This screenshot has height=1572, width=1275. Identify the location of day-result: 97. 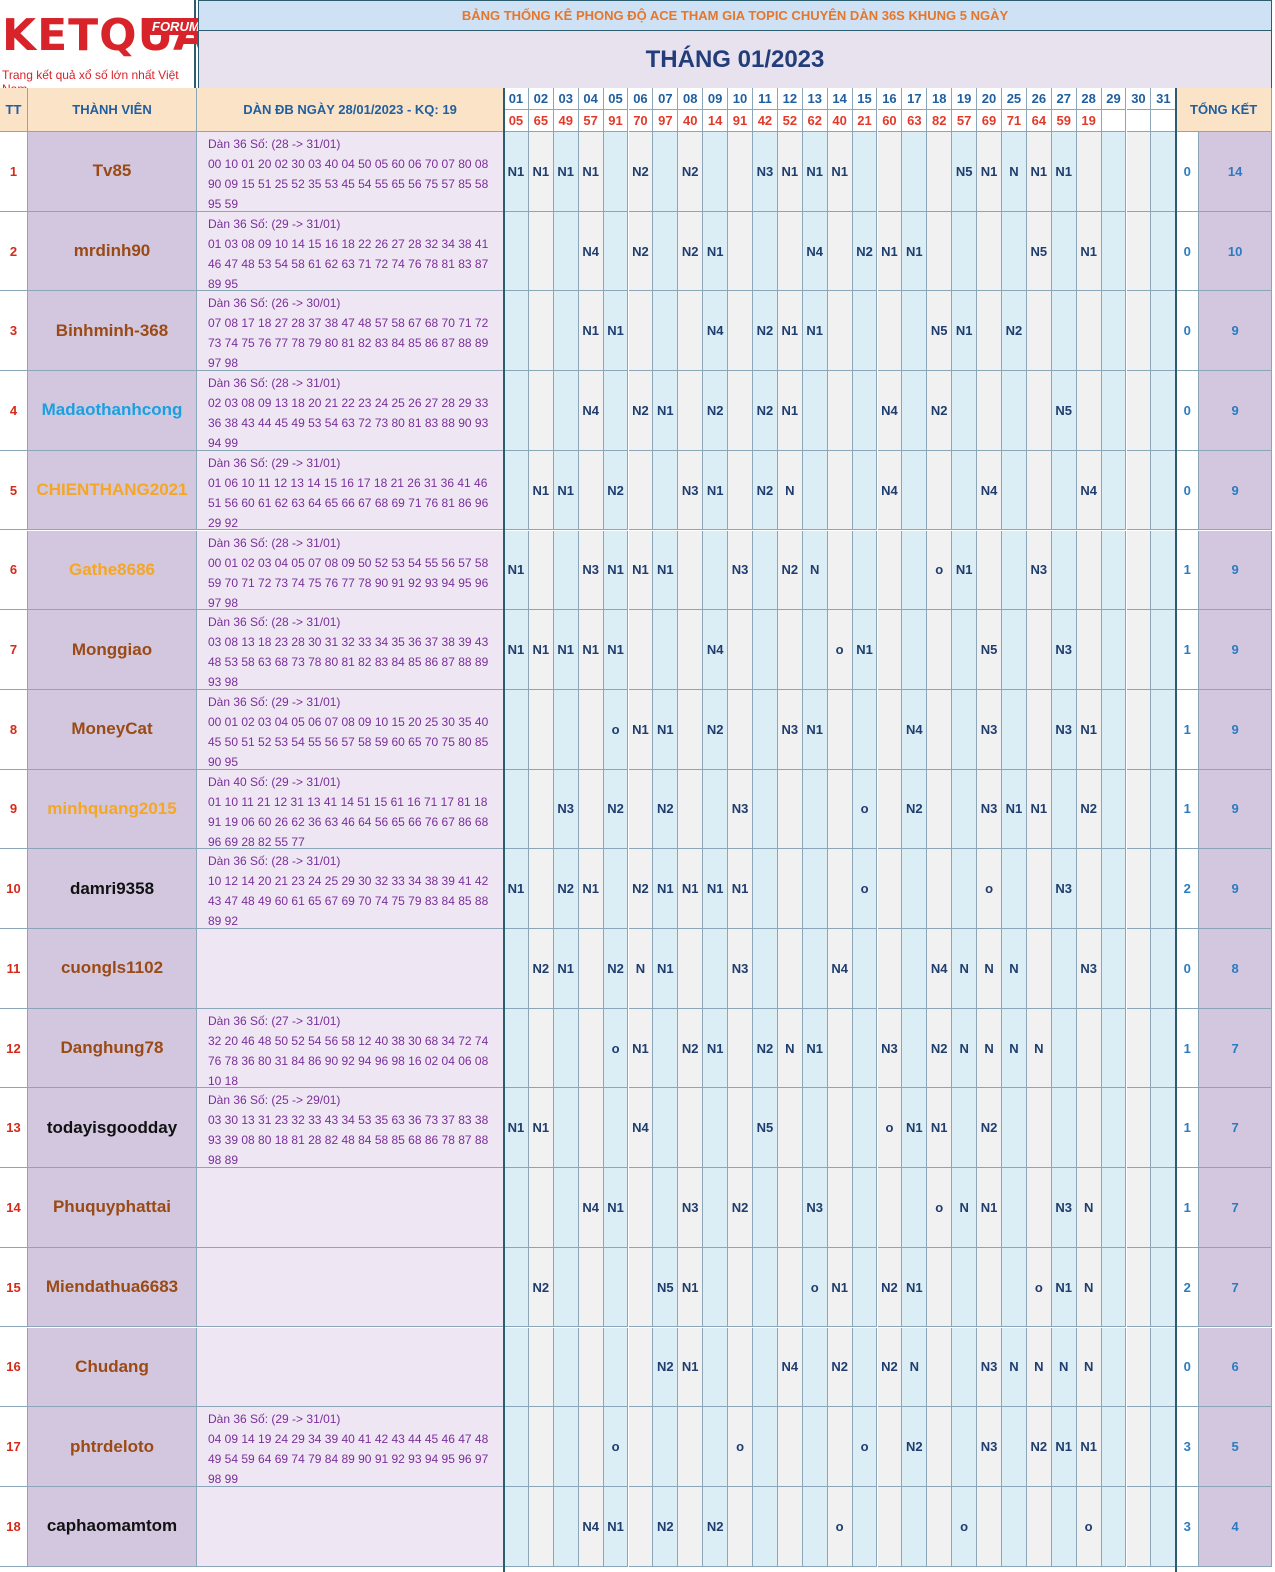
(666, 121).